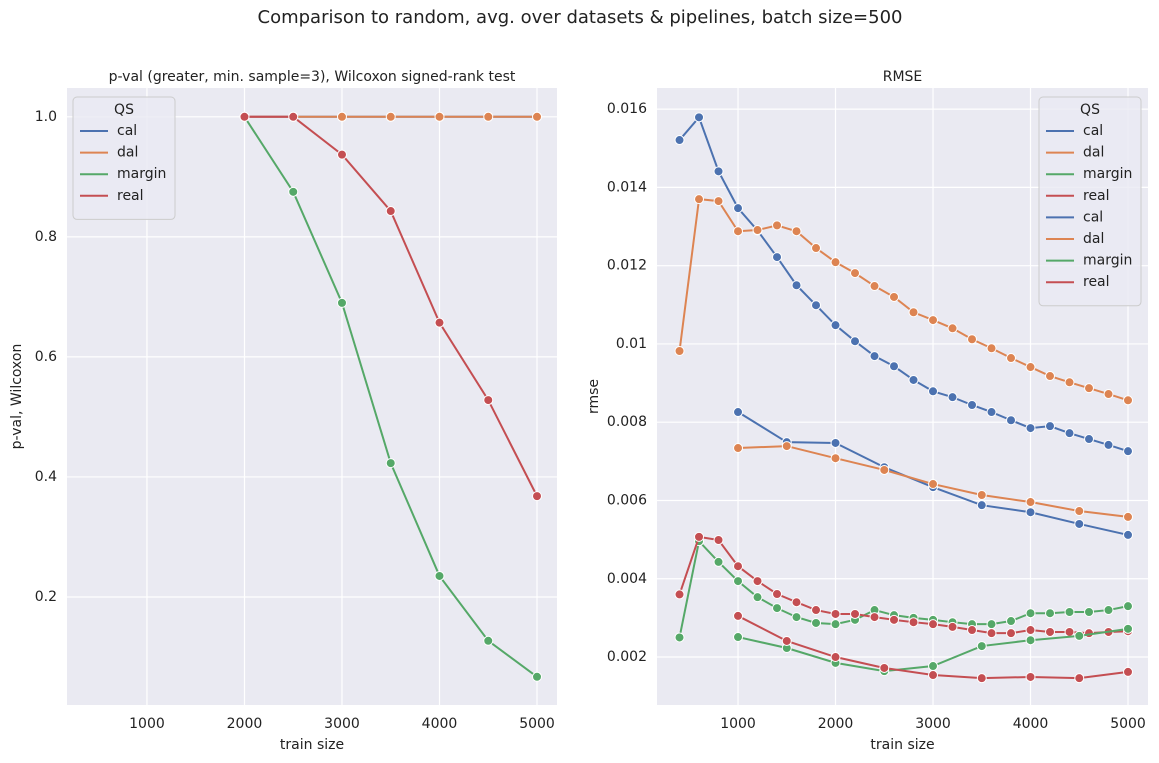 Image resolution: width=1159 pixels, height=763 pixels. What do you see at coordinates (594, 396) in the screenshot?
I see `y-axis-label: rmse` at bounding box center [594, 396].